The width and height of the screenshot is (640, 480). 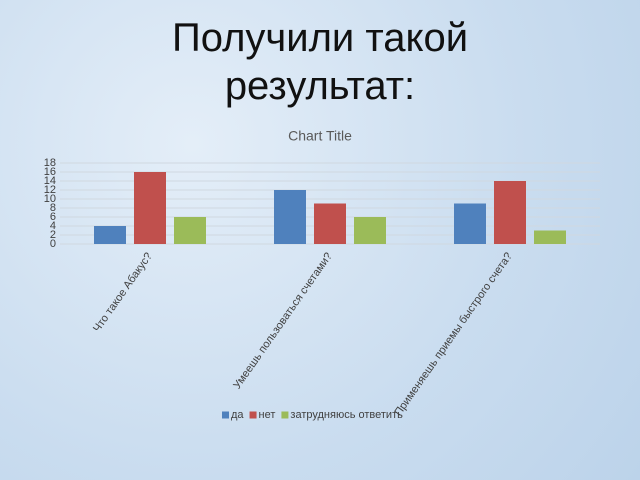 I want to click on x-tick-label: Применяешь приемы быстрого счета?, so click(x=453, y=335).